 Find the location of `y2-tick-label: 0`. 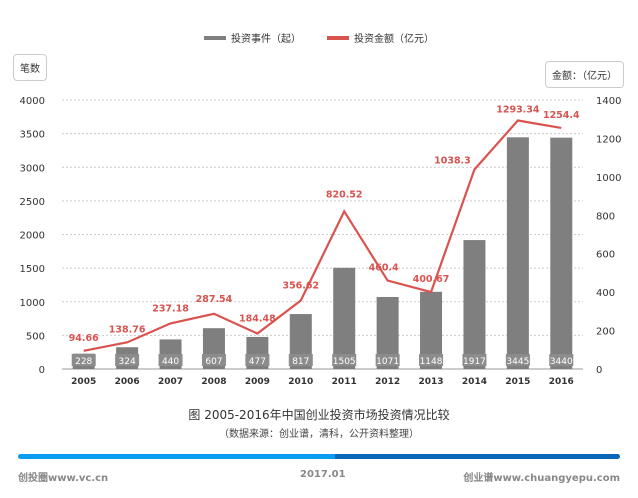

y2-tick-label: 0 is located at coordinates (599, 370).